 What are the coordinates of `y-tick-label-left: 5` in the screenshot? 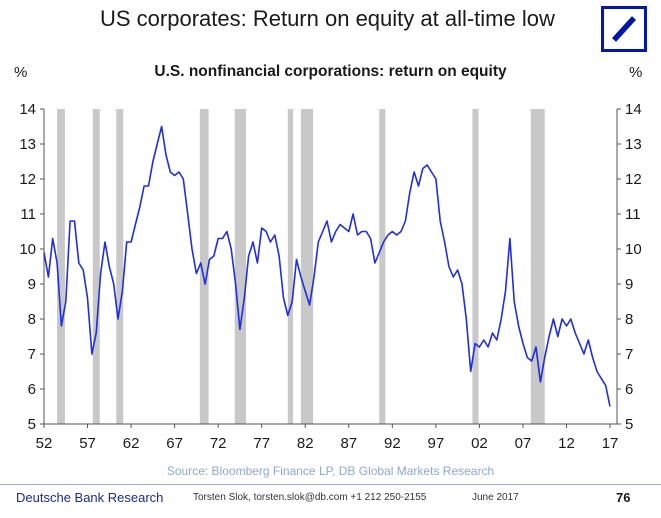 It's located at (32, 424).